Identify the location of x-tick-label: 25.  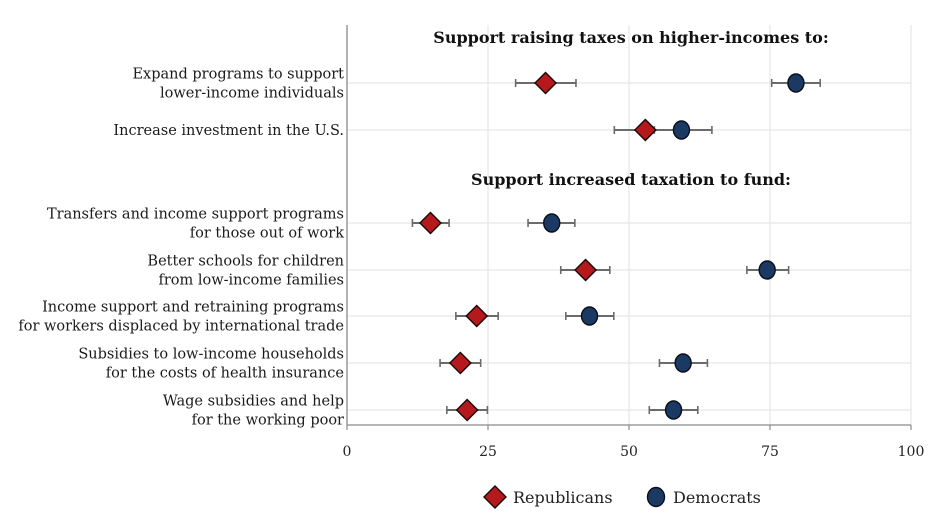
(488, 452).